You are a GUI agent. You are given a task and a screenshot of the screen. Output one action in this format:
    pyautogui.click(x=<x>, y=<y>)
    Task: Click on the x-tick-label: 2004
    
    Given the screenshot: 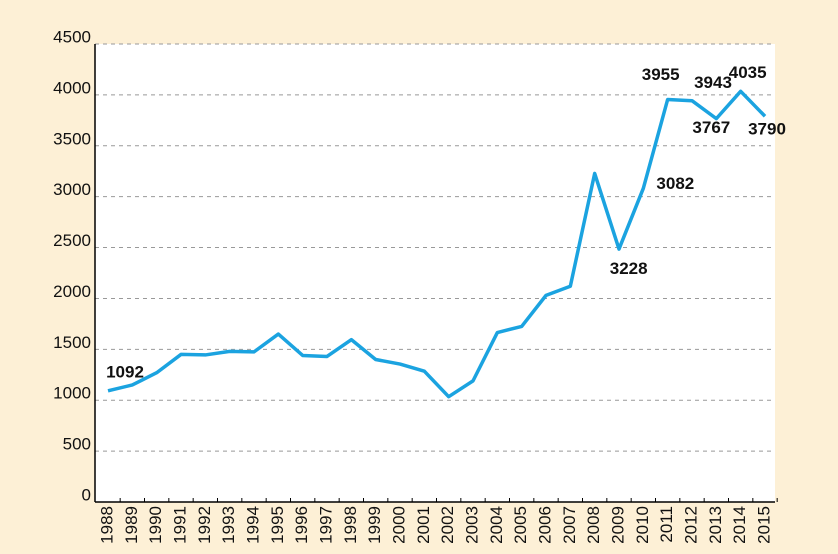 What is the action you would take?
    pyautogui.click(x=496, y=525)
    